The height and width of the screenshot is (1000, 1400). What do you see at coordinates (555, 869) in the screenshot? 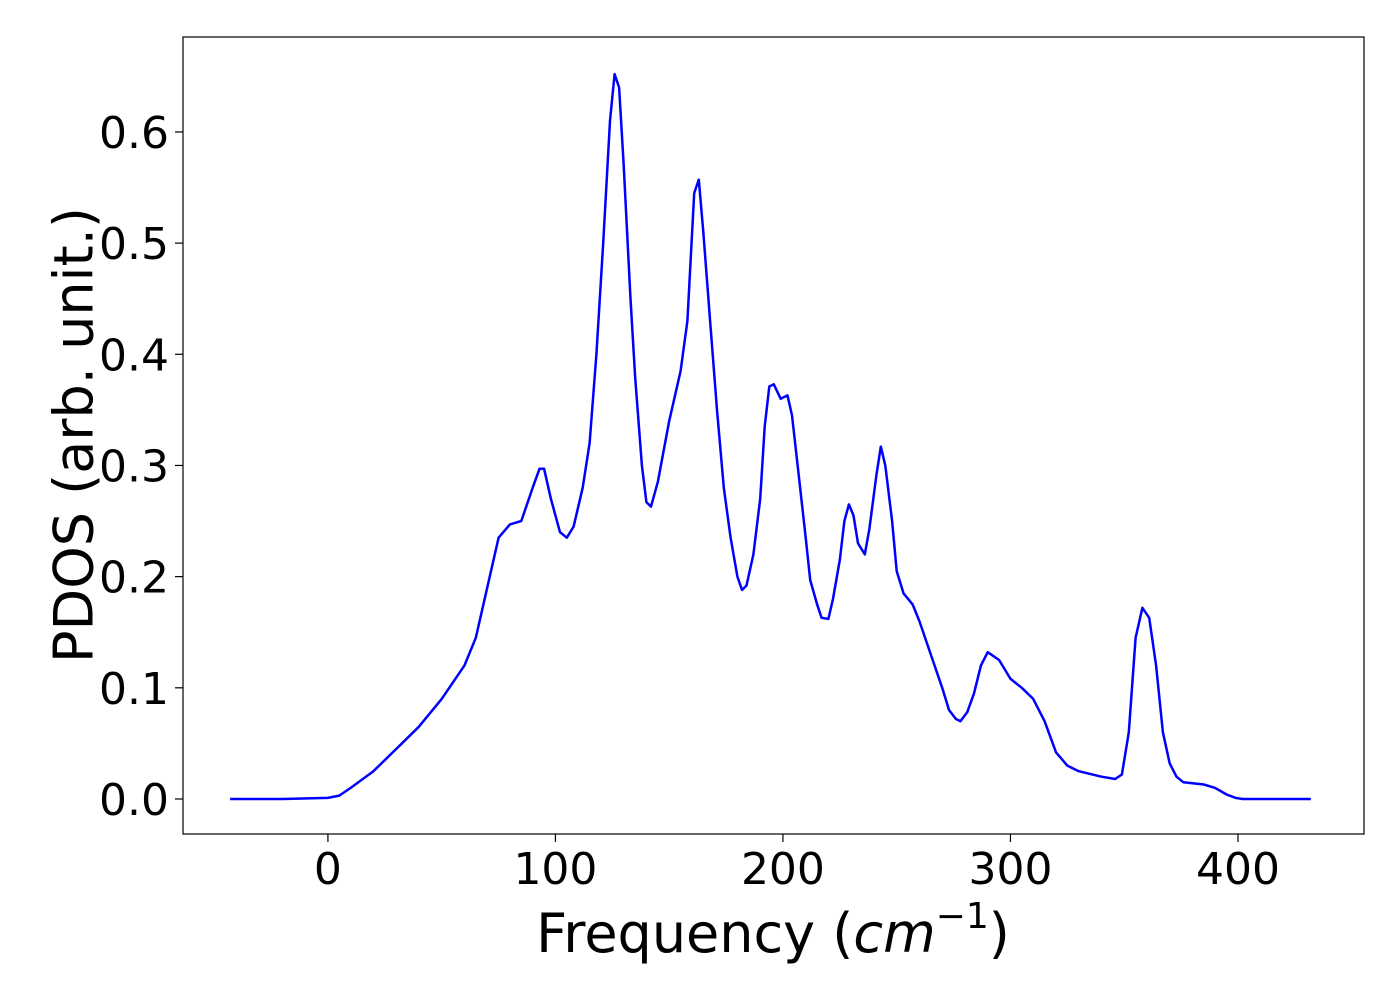
I see `x-tick-label: 100` at bounding box center [555, 869].